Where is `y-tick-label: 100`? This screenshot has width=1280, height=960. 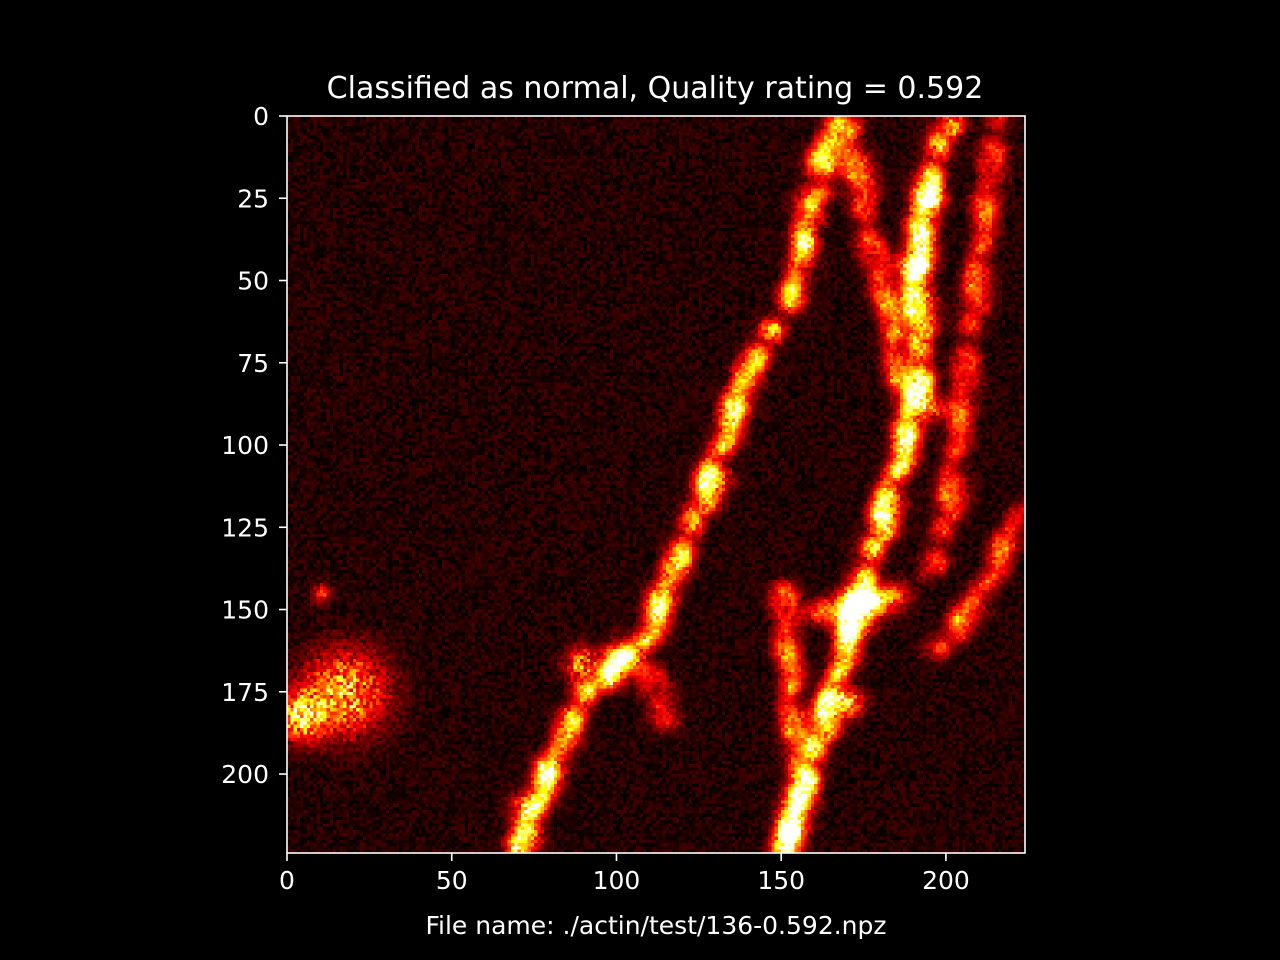 y-tick-label: 100 is located at coordinates (245, 445).